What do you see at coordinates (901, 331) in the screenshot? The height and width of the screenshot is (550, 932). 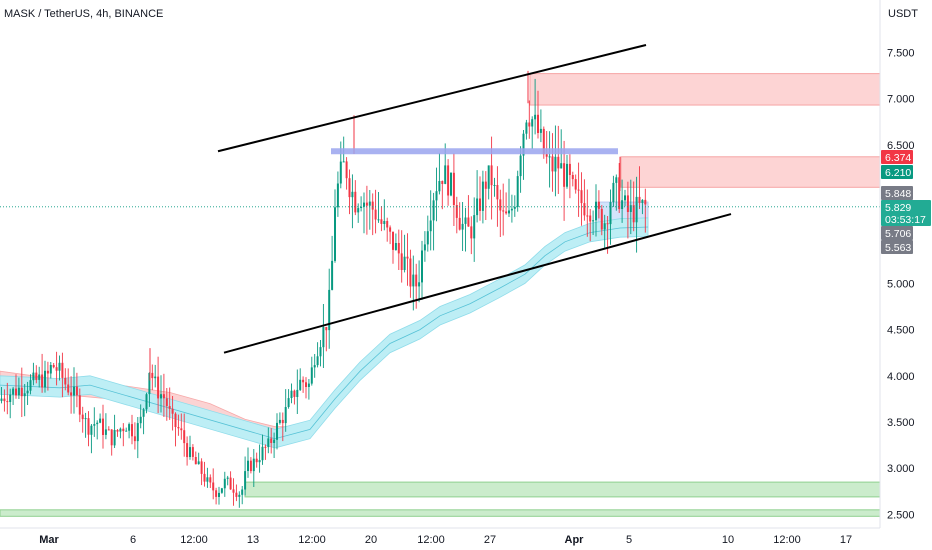 I see `price-tick-label-4: 4.500` at bounding box center [901, 331].